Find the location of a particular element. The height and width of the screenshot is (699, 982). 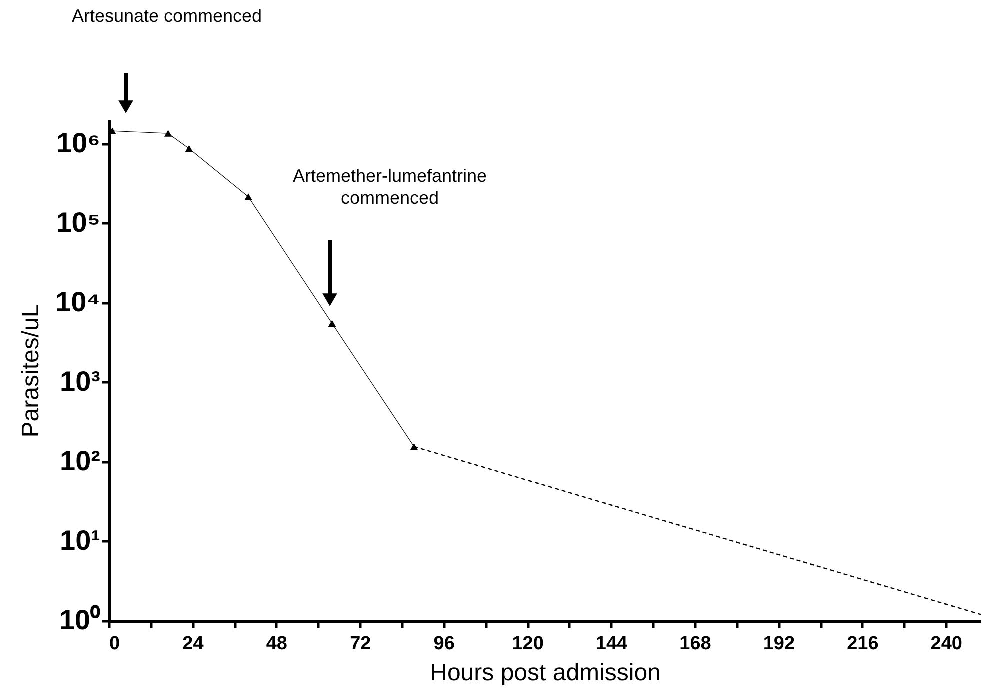

y-tick-label: 10³ is located at coordinates (80, 381).